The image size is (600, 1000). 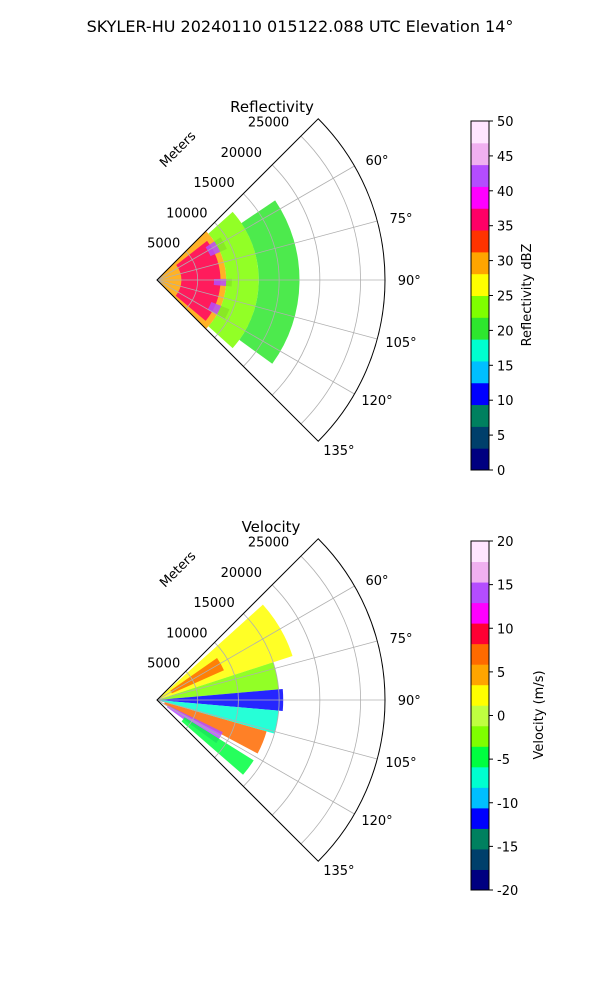 What do you see at coordinates (178, 150) in the screenshot?
I see `reflectivity-radial-label: Meters` at bounding box center [178, 150].